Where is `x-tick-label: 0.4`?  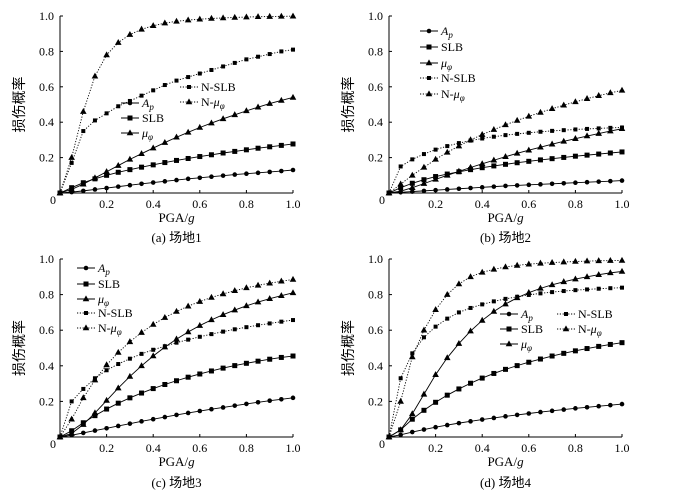 x-tick-label: 0.4 is located at coordinates (482, 448).